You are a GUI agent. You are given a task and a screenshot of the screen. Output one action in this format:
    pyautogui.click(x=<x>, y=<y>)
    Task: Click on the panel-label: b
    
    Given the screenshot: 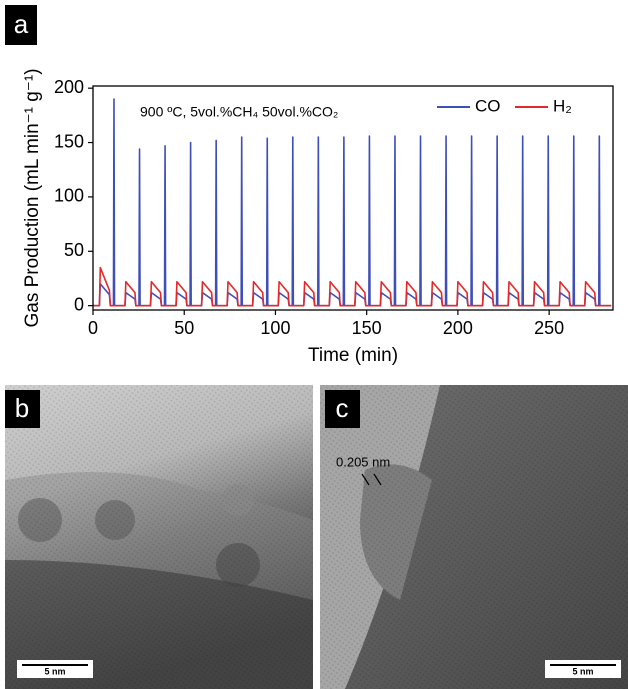 What is the action you would take?
    pyautogui.click(x=22, y=408)
    